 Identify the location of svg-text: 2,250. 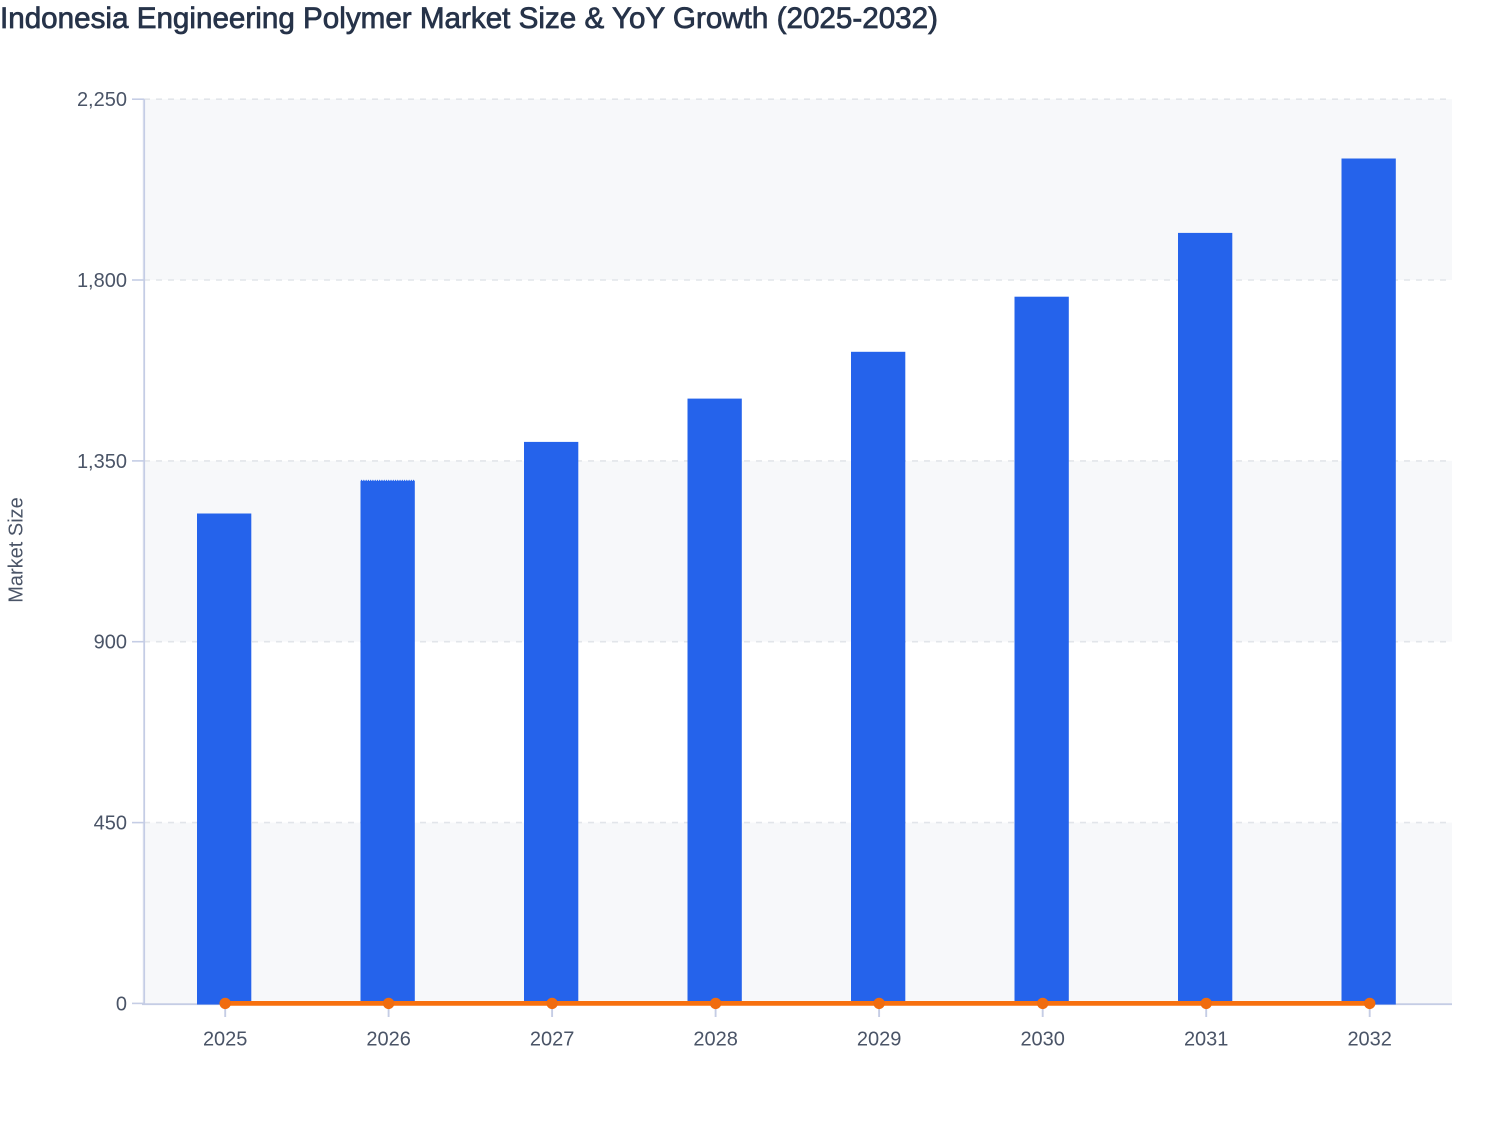
(102, 100).